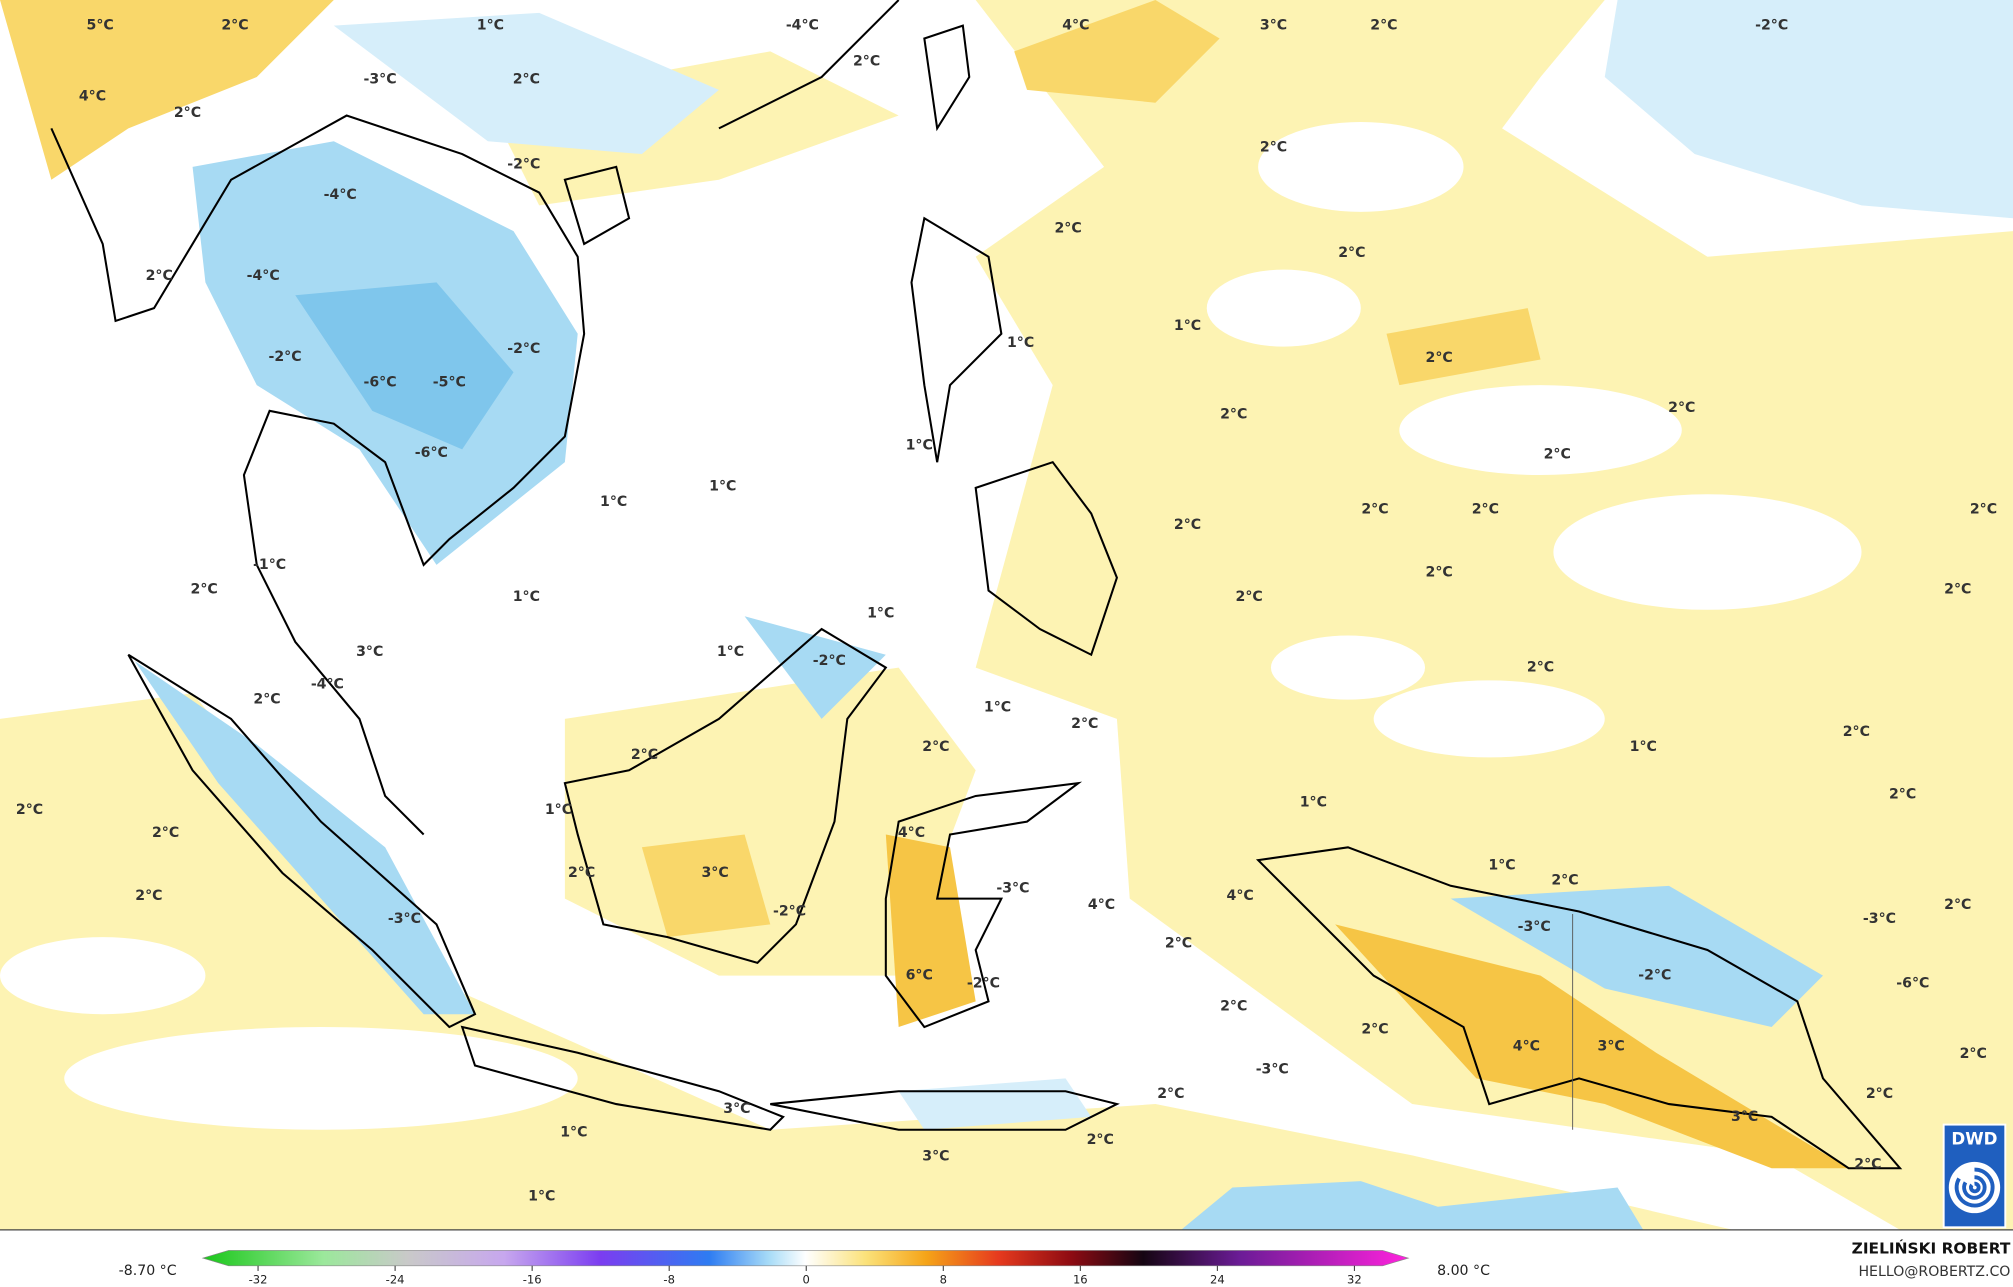 The width and height of the screenshot is (2013, 1287). I want to click on credit-author: ZIELIŃSKI ROBERT, so click(1931, 1248).